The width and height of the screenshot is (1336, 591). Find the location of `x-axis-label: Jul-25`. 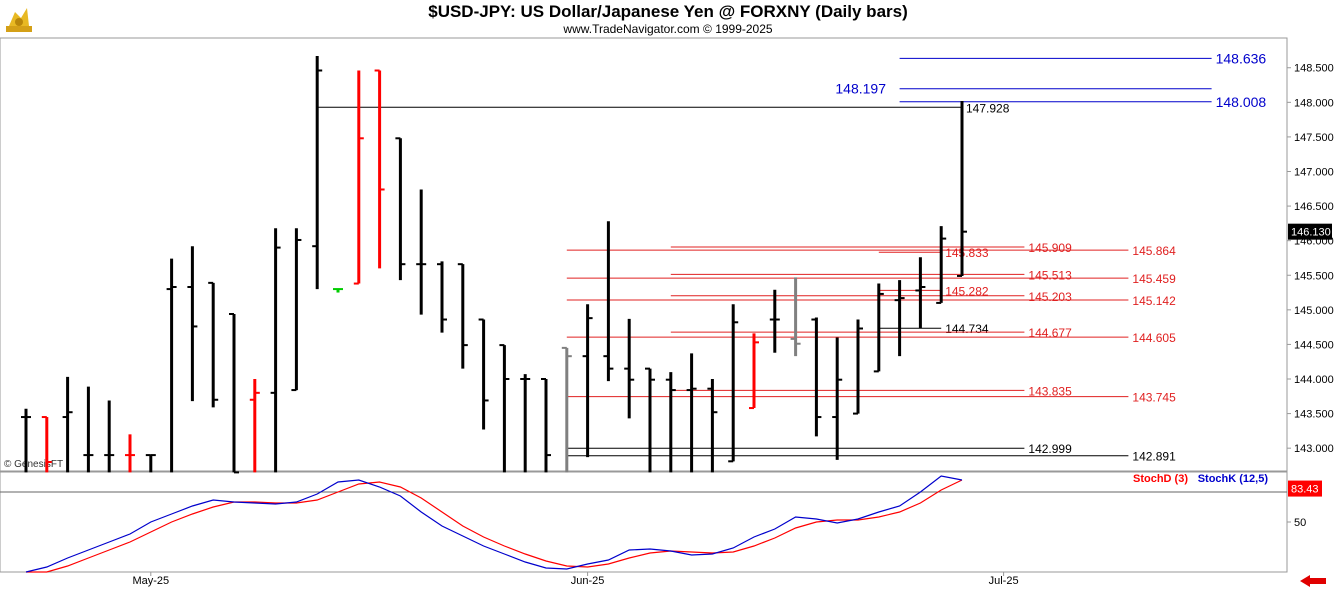

x-axis-label: Jul-25 is located at coordinates (1004, 581).